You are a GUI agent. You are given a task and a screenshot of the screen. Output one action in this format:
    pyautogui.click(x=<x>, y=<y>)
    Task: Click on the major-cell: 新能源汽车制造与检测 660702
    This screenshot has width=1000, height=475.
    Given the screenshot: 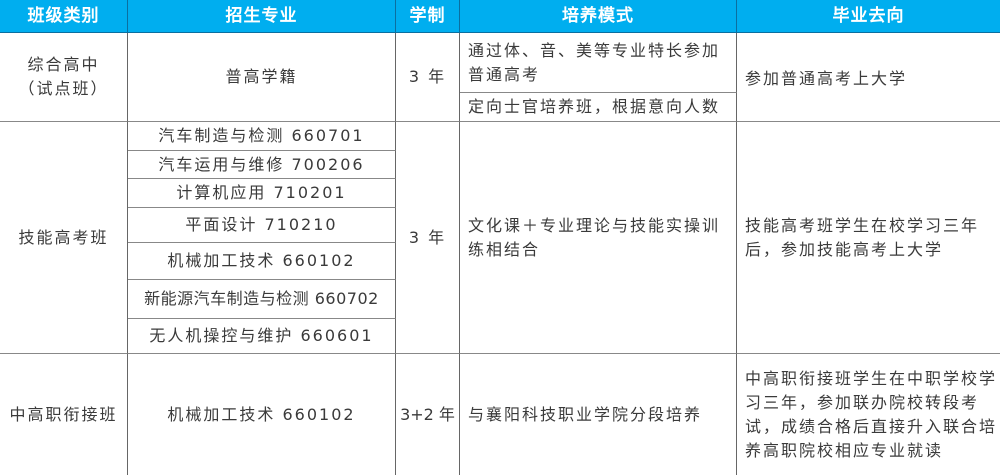 What is the action you would take?
    pyautogui.click(x=262, y=299)
    